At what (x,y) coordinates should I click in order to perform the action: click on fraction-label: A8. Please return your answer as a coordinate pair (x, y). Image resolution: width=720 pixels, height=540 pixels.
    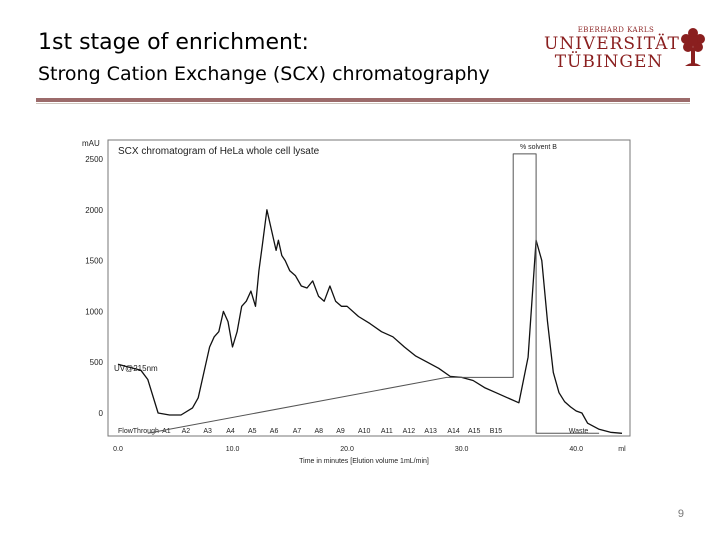
    Looking at the image, I should click on (318, 431).